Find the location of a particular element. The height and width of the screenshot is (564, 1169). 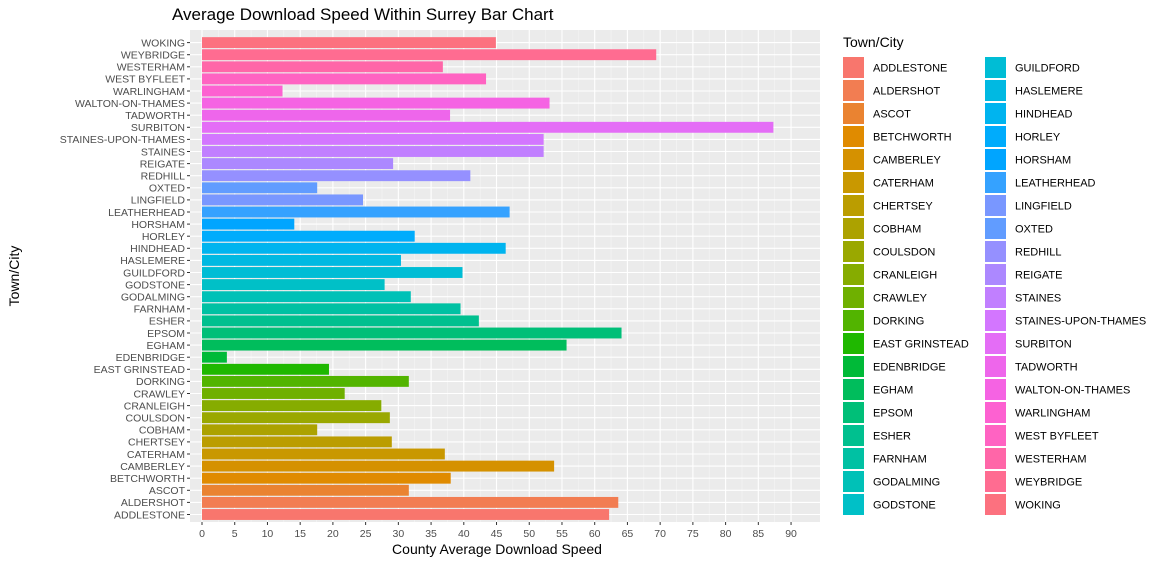

legend-label: SURBITON is located at coordinates (1043, 345).